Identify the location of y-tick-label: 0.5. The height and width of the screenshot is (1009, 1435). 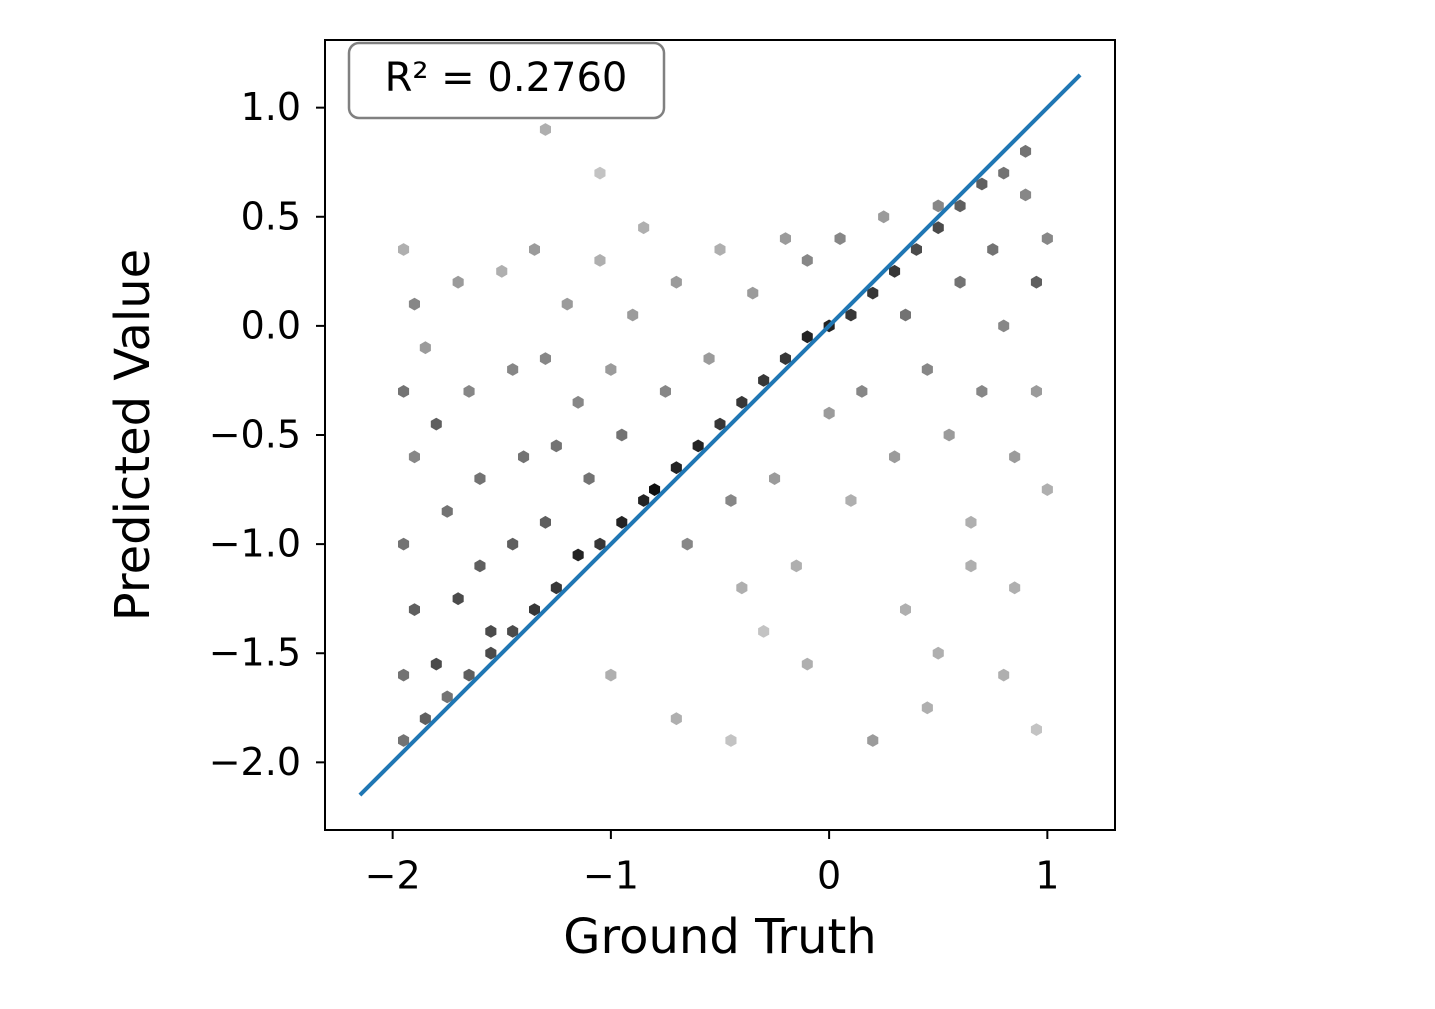
(271, 216).